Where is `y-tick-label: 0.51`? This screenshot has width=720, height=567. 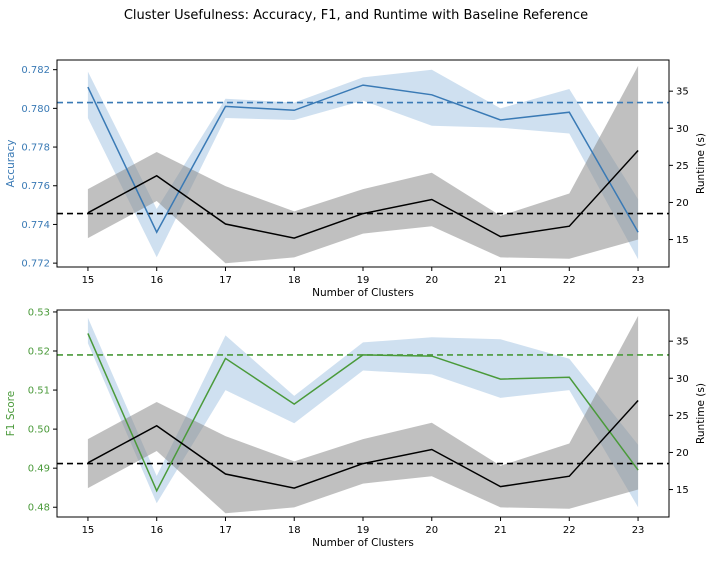 y-tick-label: 0.51 is located at coordinates (39, 391).